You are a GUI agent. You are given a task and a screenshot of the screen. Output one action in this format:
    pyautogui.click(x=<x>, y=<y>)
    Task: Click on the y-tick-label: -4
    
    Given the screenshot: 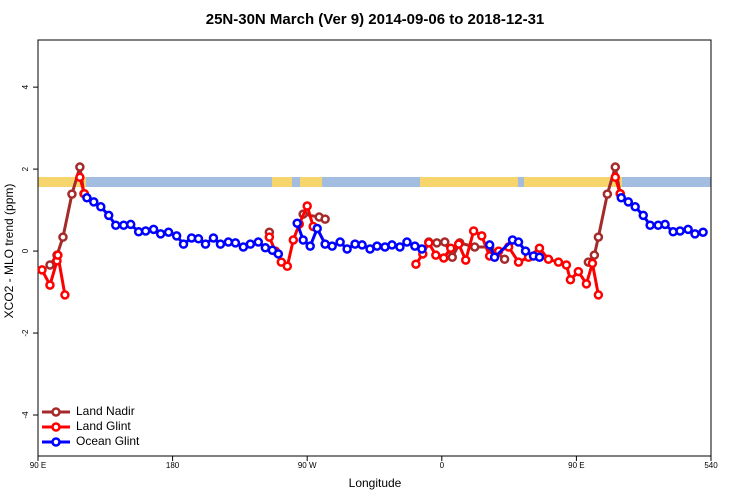 What is the action you would take?
    pyautogui.click(x=25, y=415)
    